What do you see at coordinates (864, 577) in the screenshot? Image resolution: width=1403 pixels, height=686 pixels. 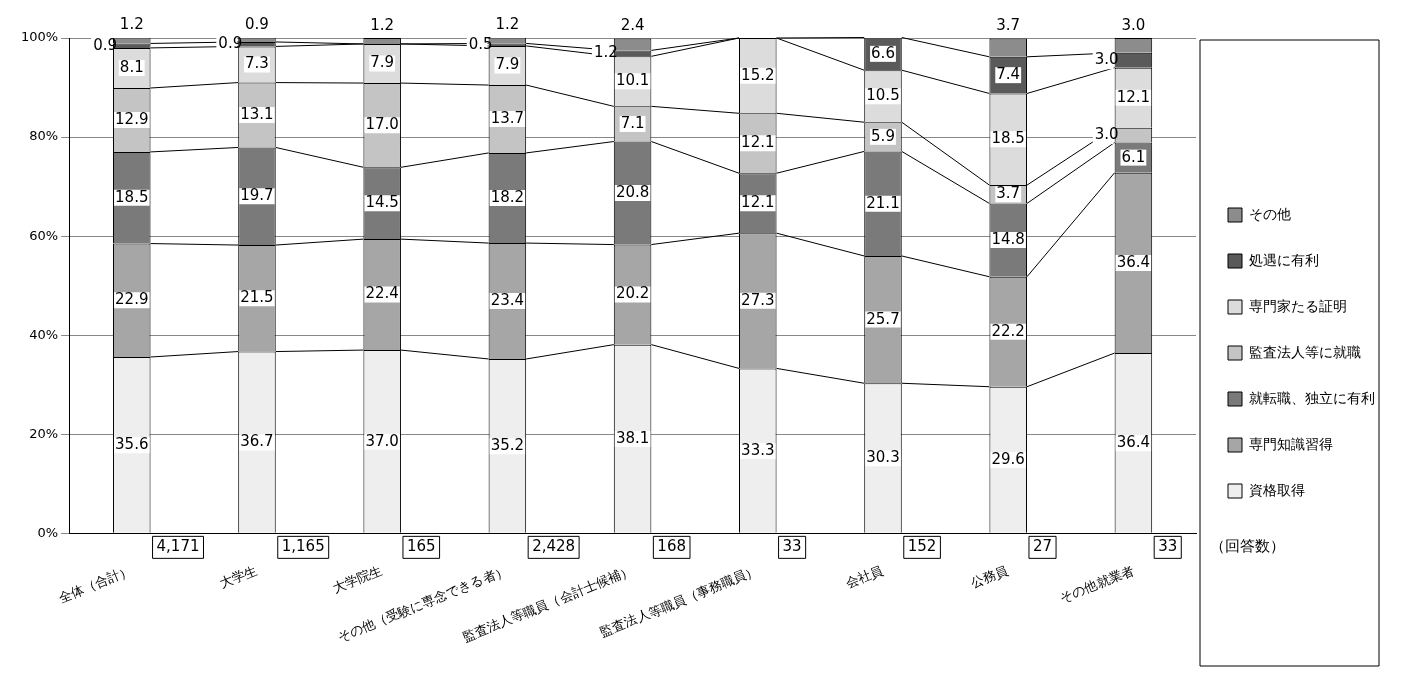 I see `x-tick-label: 会社員` at bounding box center [864, 577].